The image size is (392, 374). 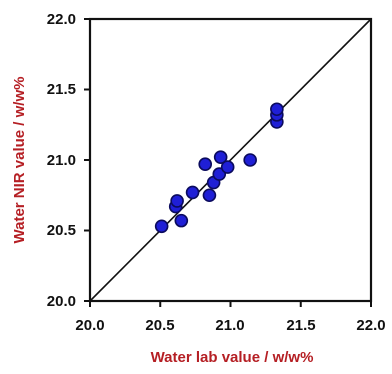 What do you see at coordinates (61, 160) in the screenshot?
I see `y-tick-label: 21.0` at bounding box center [61, 160].